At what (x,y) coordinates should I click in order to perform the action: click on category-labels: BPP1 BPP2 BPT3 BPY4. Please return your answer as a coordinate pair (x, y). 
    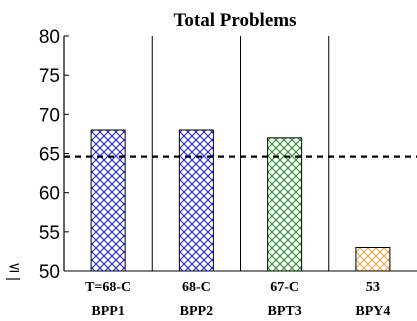
    Looking at the image, I should click on (240, 311).